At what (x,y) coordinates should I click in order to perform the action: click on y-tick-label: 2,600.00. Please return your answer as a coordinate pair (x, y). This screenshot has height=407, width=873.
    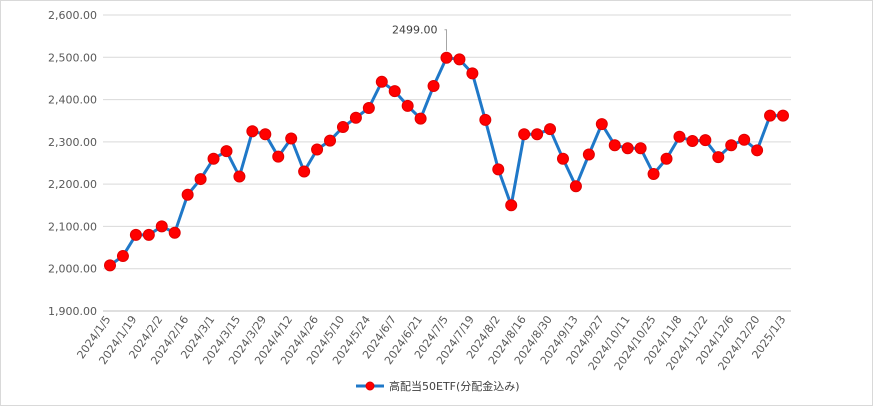
    Looking at the image, I should click on (72, 15).